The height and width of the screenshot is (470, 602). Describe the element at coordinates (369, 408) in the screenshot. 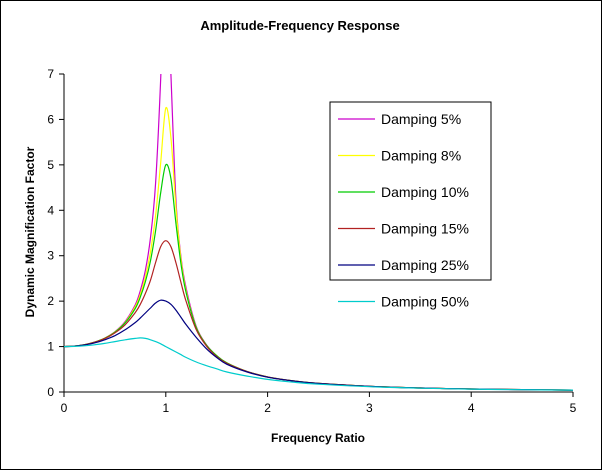

I see `x-tick-label: 3` at that location.